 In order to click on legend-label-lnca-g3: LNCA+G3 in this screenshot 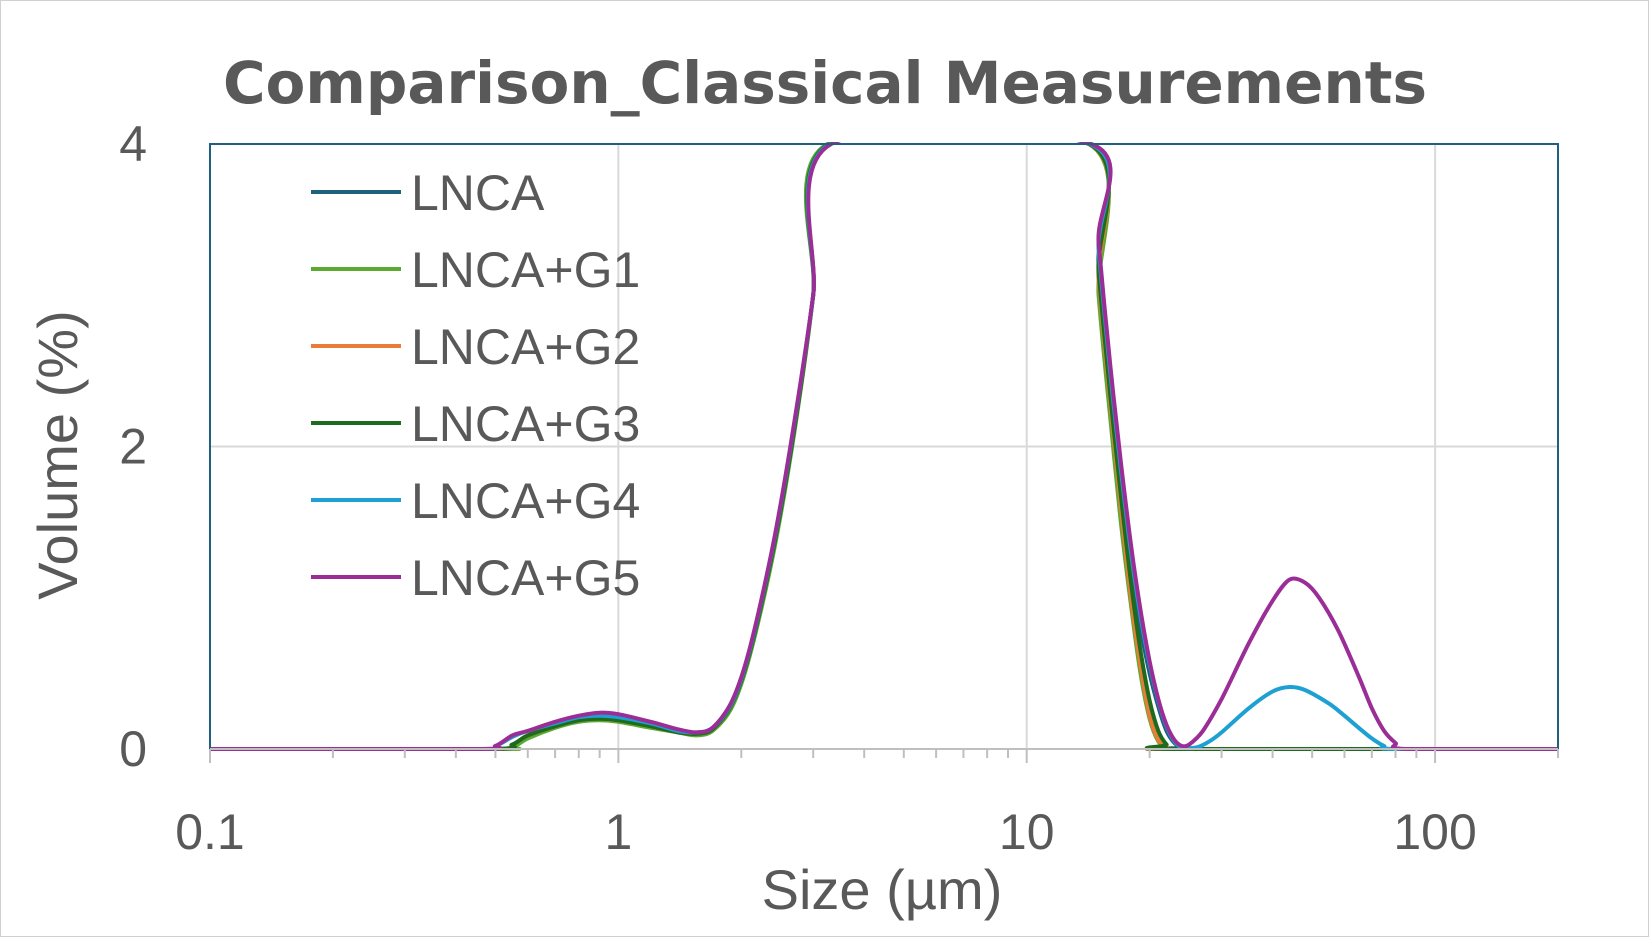, I will do `click(525, 424)`.